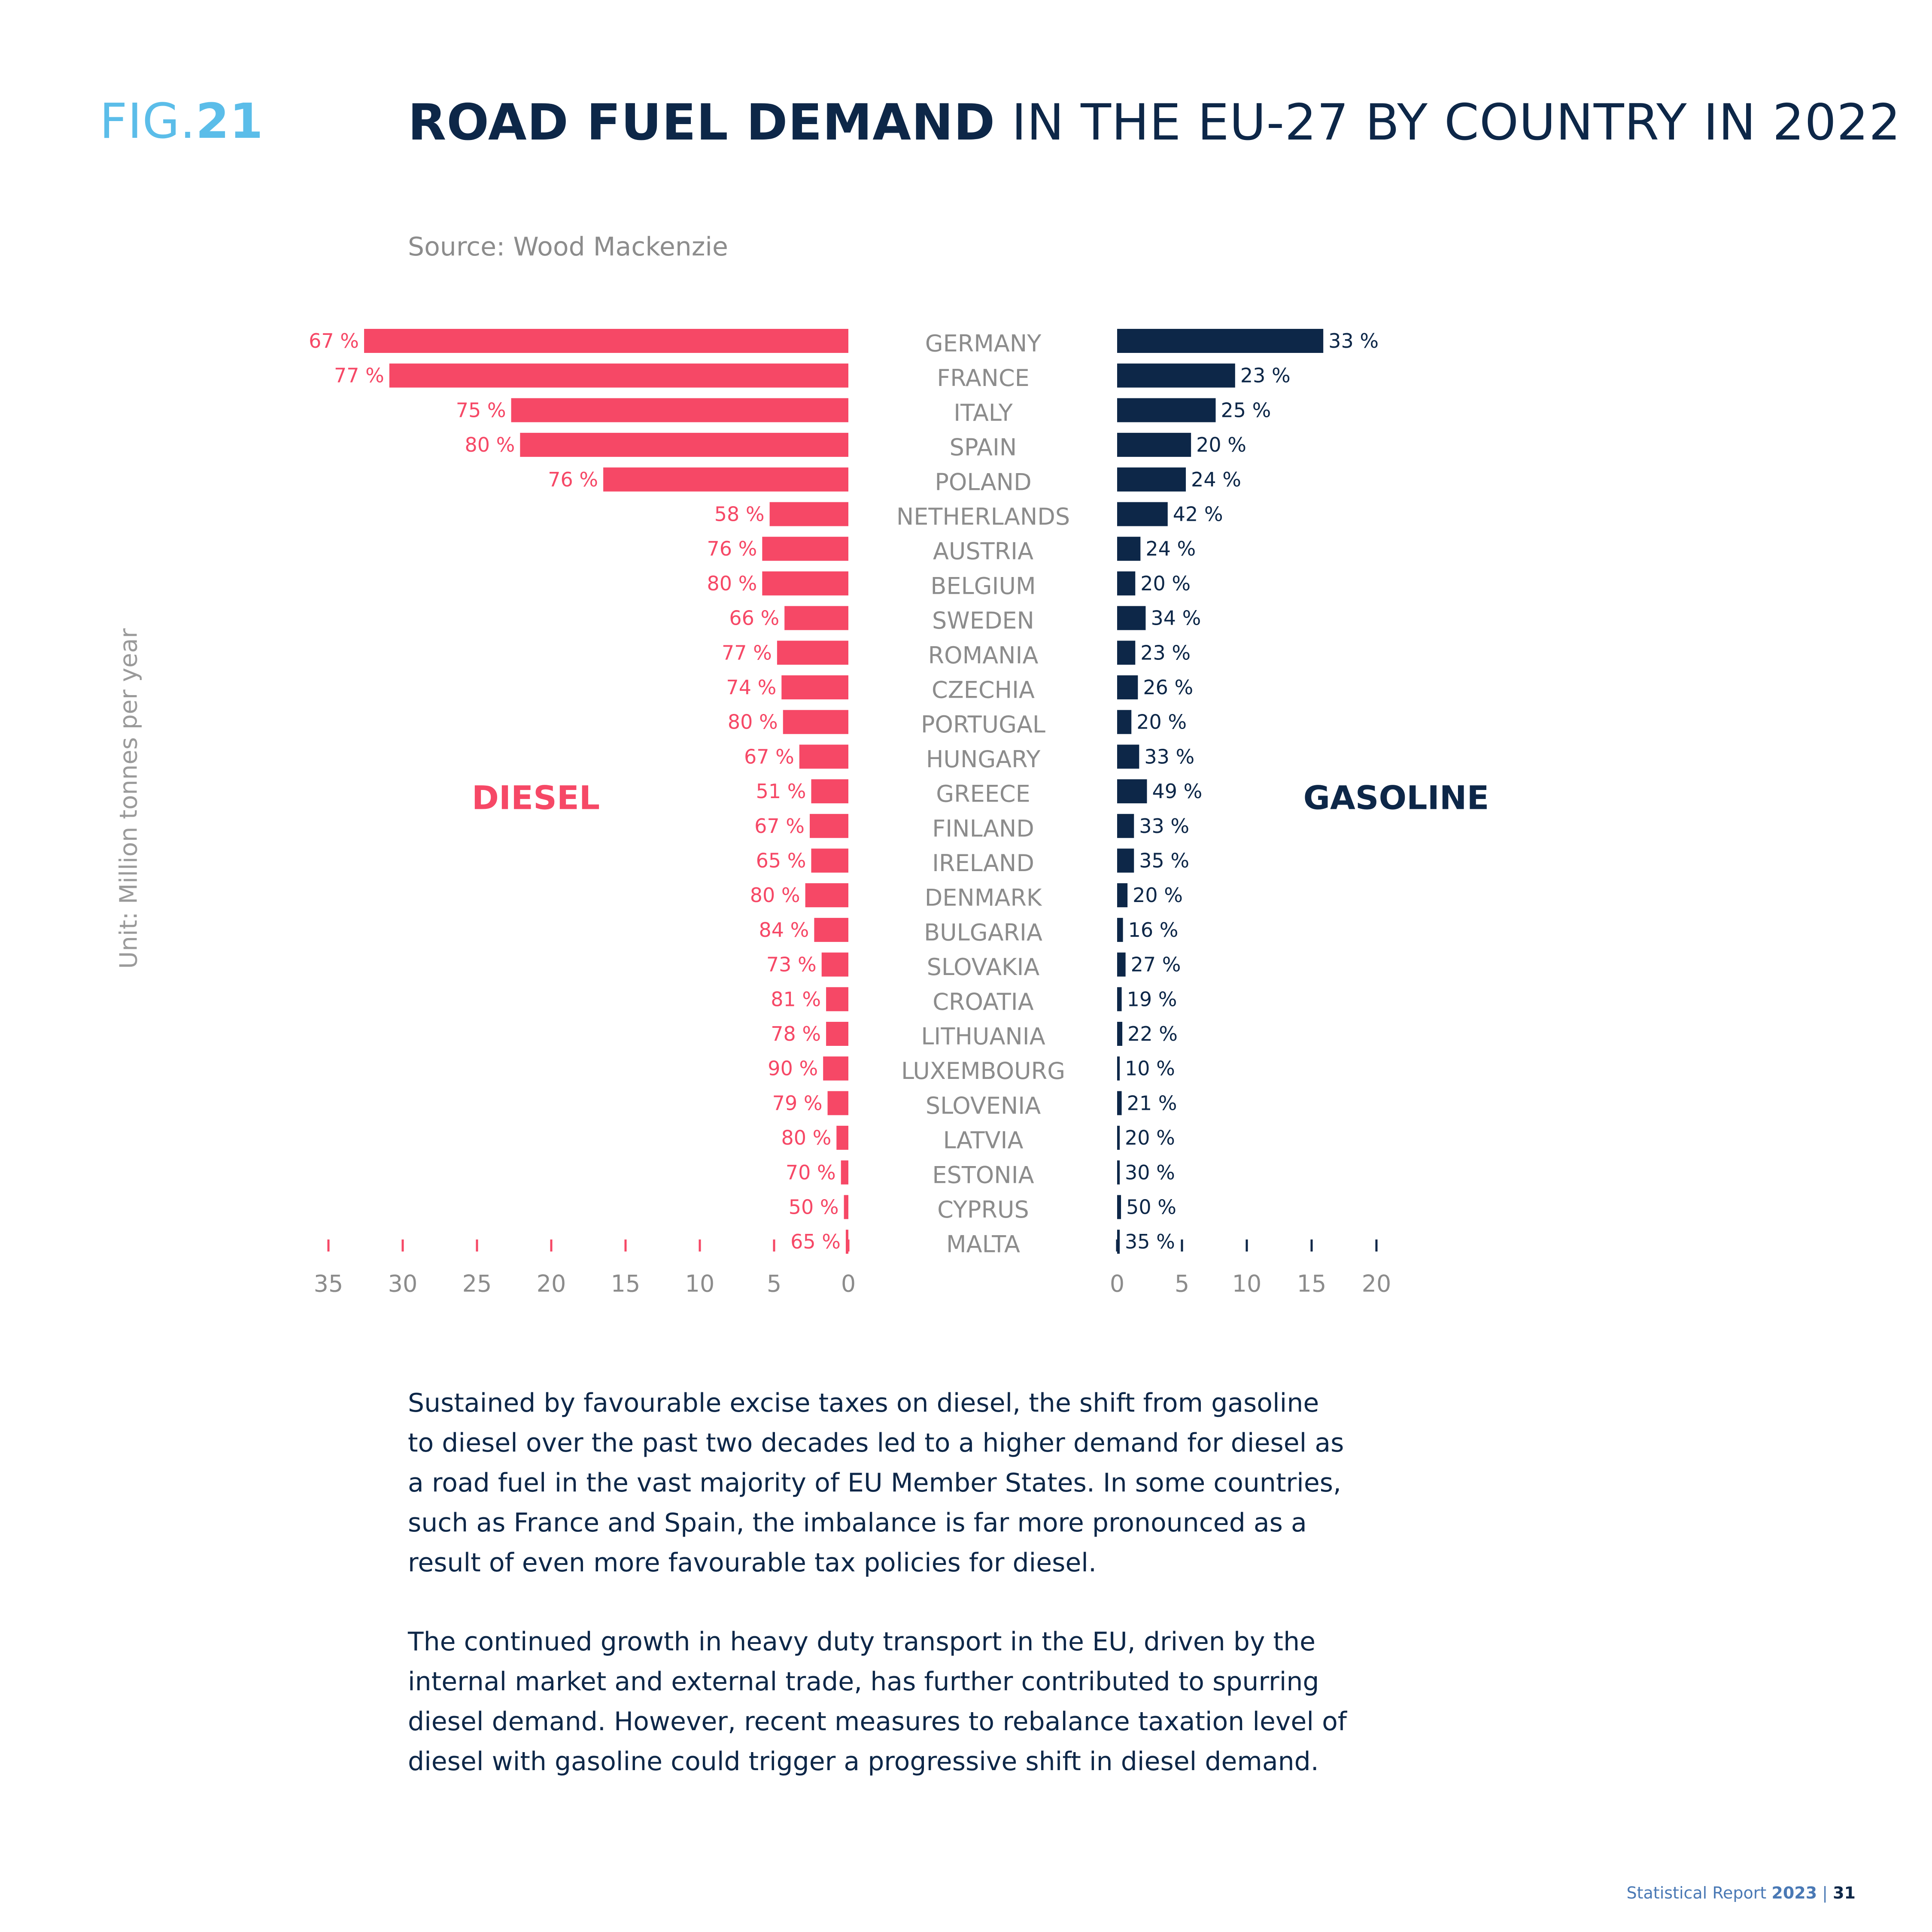  What do you see at coordinates (1247, 1283) in the screenshot?
I see `gasoline-axis-tick-label: 10` at bounding box center [1247, 1283].